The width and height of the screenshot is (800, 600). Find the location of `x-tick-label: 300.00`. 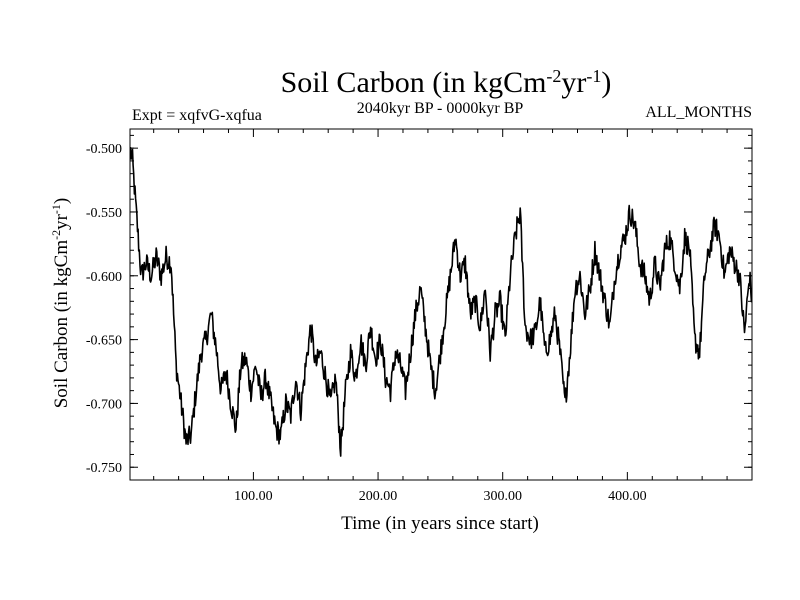

x-tick-label: 300.00 is located at coordinates (502, 496).